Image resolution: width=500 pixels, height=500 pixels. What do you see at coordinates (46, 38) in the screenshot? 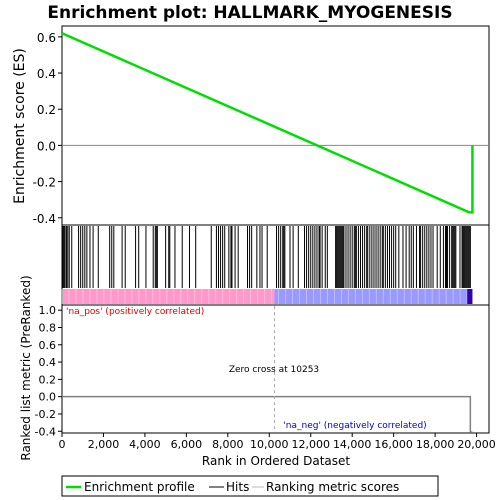
I see `es-y-tick-label: 0.6` at bounding box center [46, 38].